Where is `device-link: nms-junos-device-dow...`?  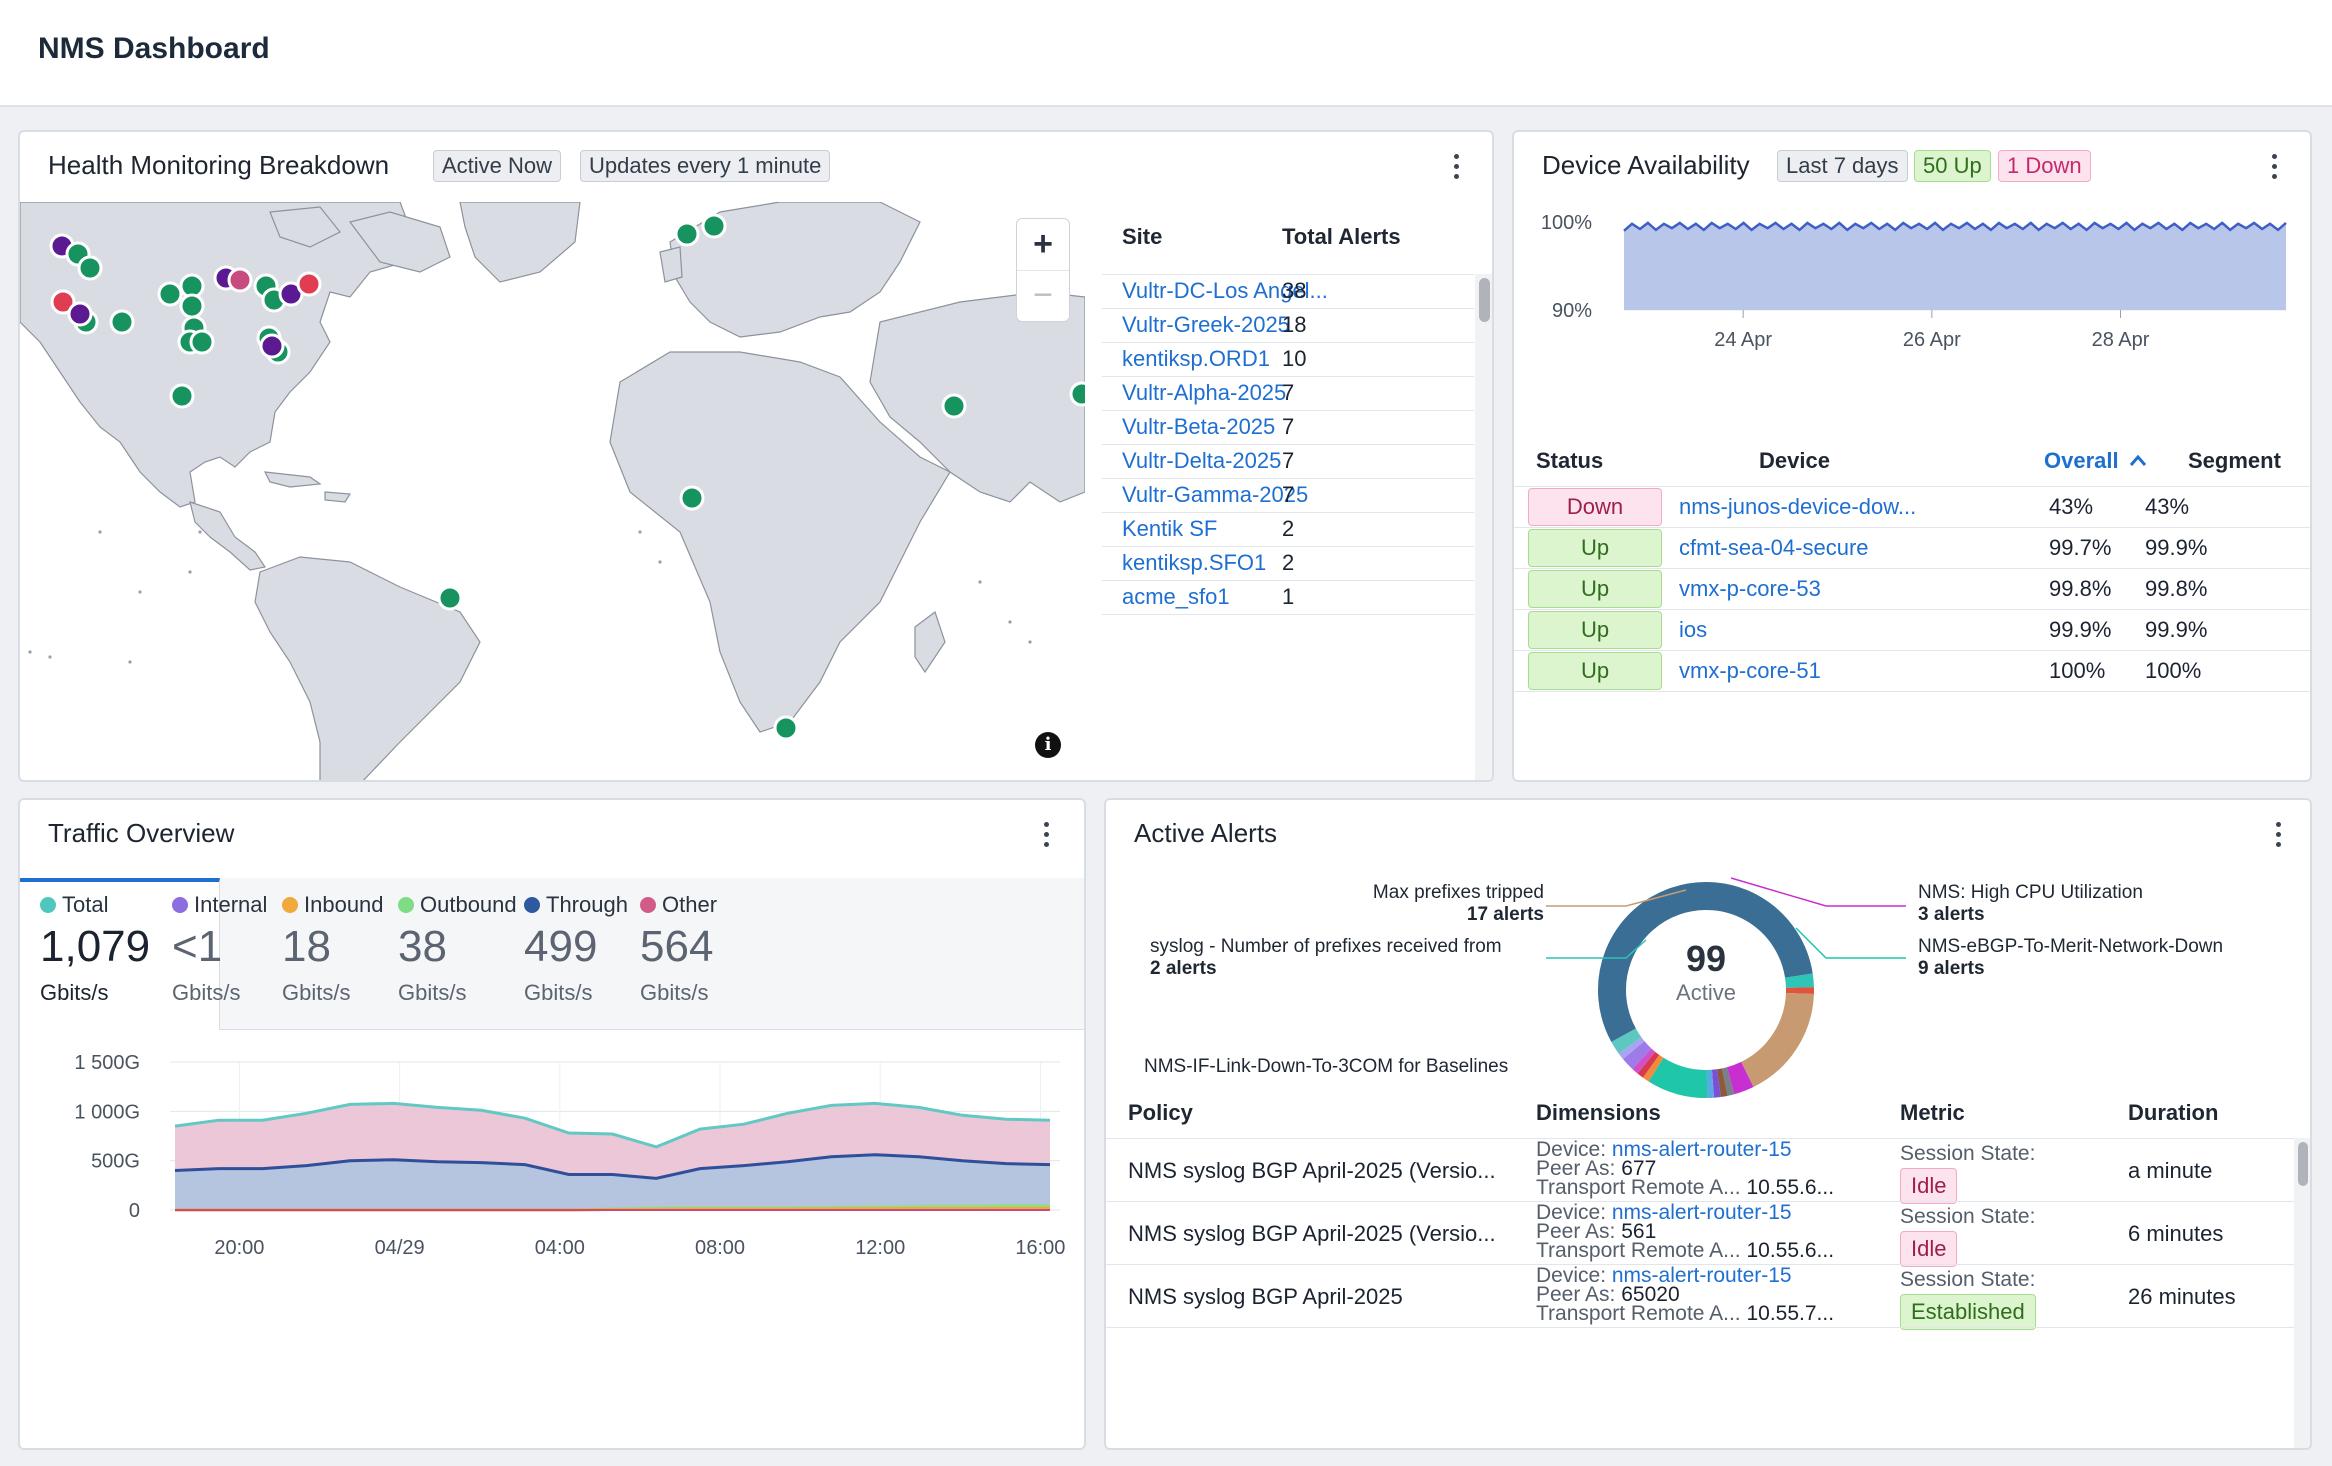 device-link: nms-junos-device-dow... is located at coordinates (1798, 506).